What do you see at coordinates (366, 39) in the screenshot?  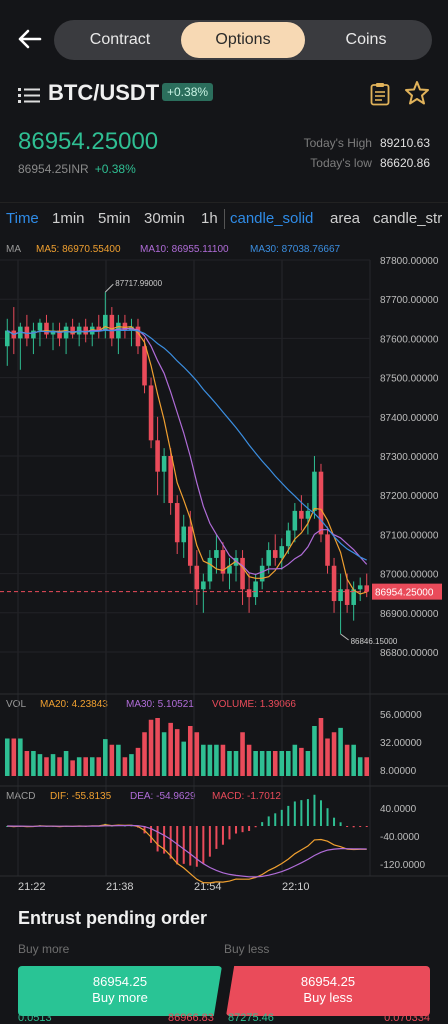 I see `tab-coins: Coins` at bounding box center [366, 39].